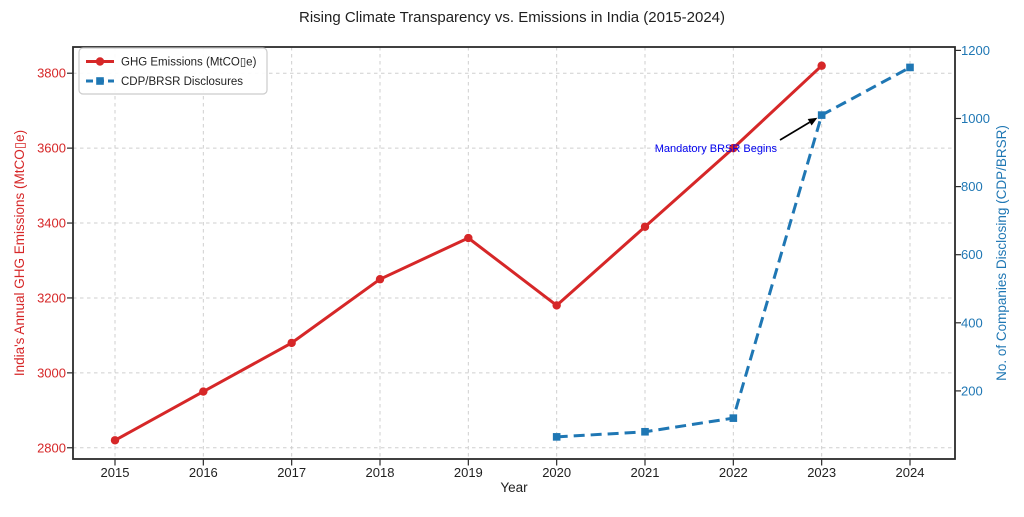 The height and width of the screenshot is (517, 1024). What do you see at coordinates (51, 148) in the screenshot?
I see `left-tick-label: 3600` at bounding box center [51, 148].